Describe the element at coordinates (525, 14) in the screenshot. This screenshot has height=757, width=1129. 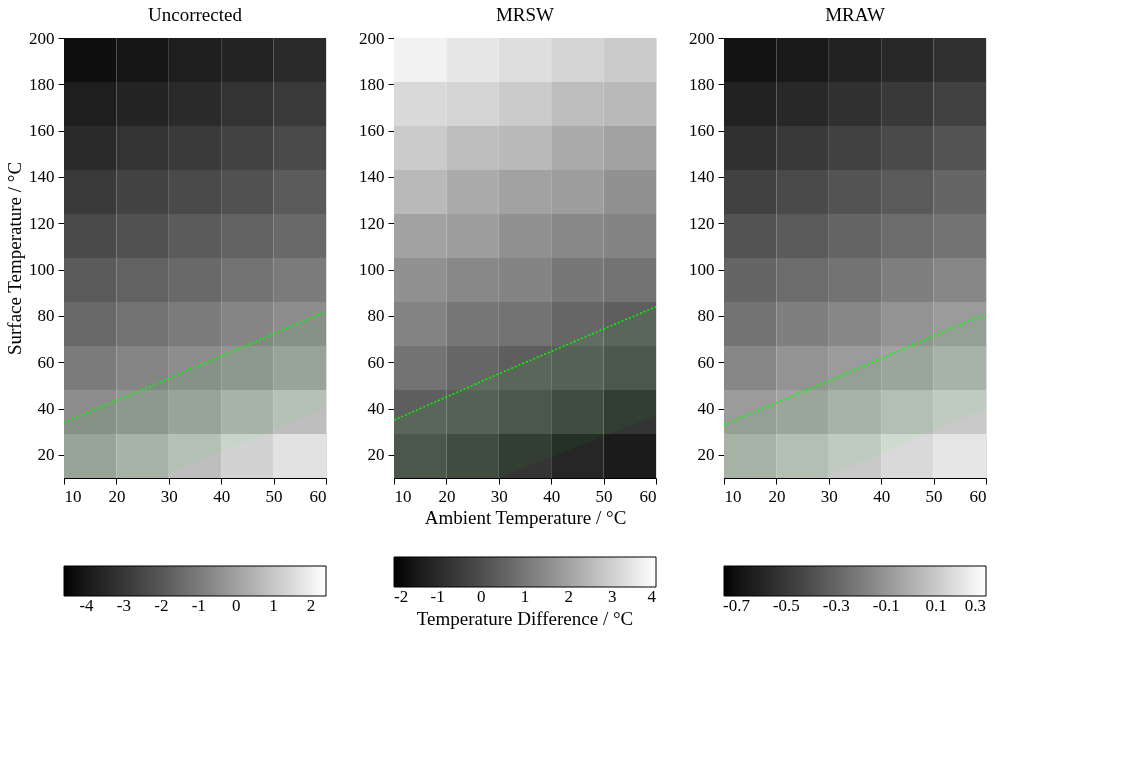
I see `chart-title: MRSW` at that location.